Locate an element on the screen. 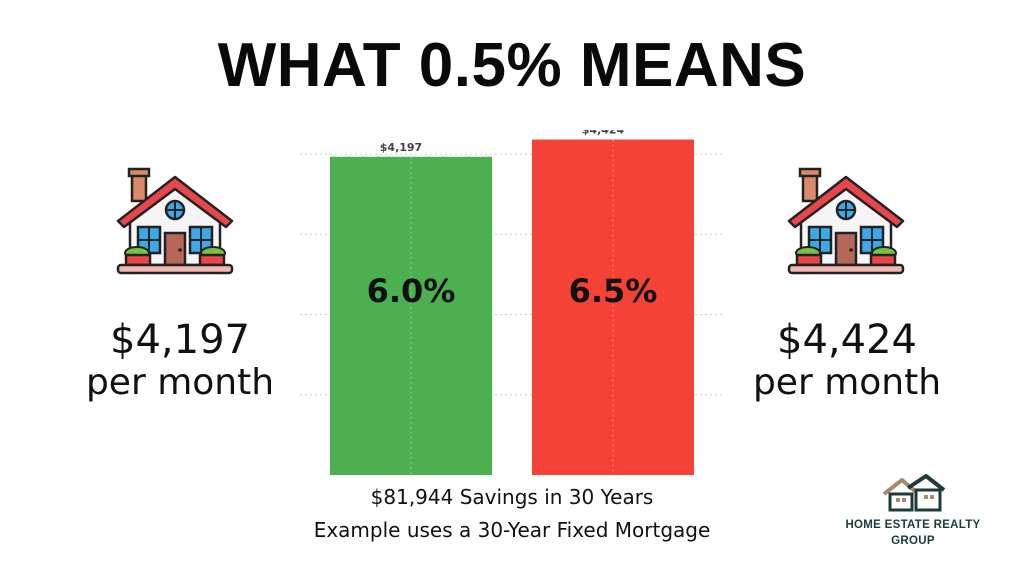  savings-caption: $81,944 Savings in 30 Years is located at coordinates (512, 497).